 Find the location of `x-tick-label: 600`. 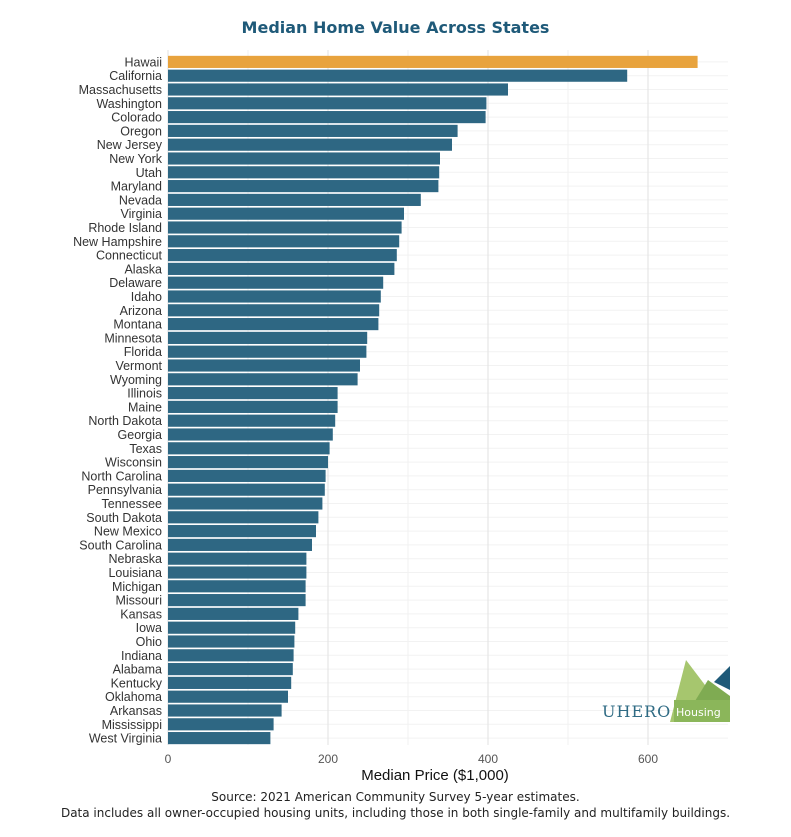

x-tick-label: 600 is located at coordinates (648, 759).